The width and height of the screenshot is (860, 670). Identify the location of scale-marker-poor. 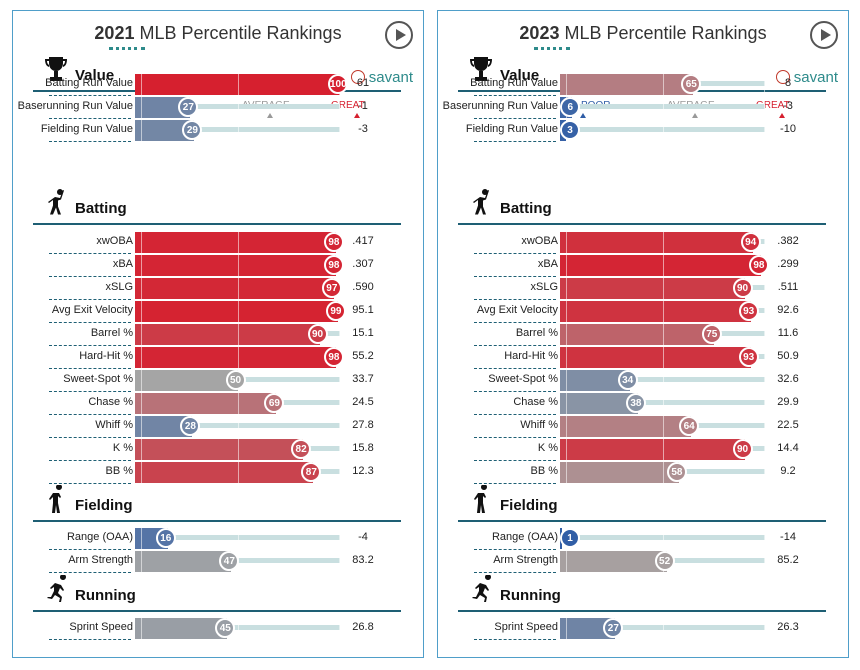
(583, 115).